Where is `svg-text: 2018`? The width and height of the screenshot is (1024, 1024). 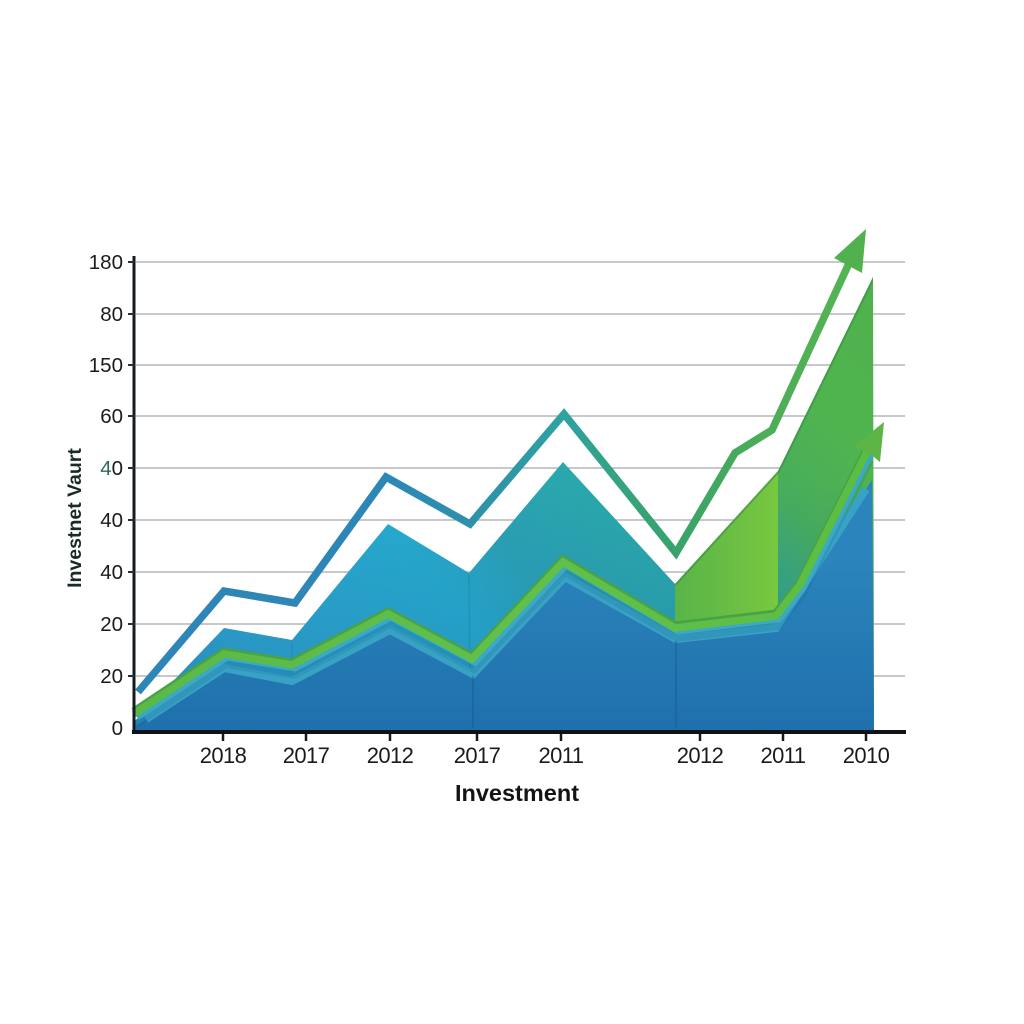
svg-text: 2018 is located at coordinates (223, 755).